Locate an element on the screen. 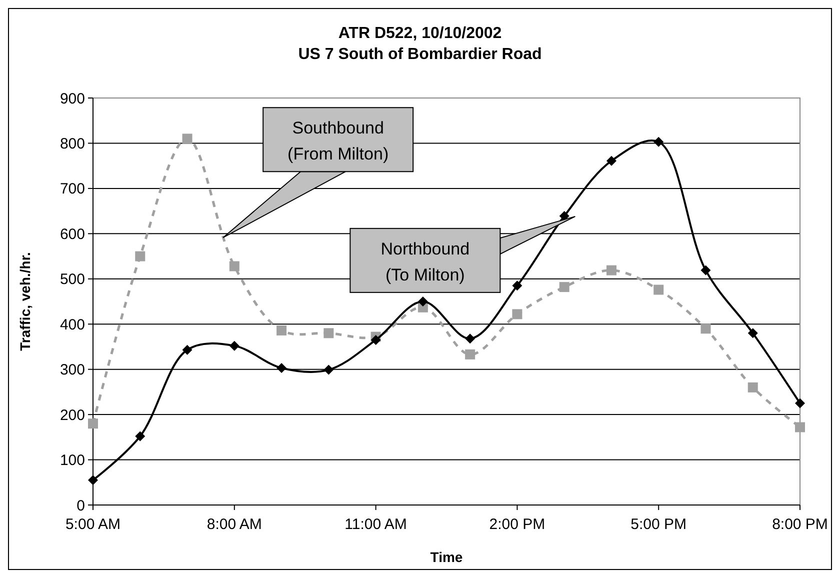 Image resolution: width=840 pixels, height=578 pixels. chart-title: ATR D522, 10/10/2002 US 7 South of Bombardier Road is located at coordinates (420, 44).